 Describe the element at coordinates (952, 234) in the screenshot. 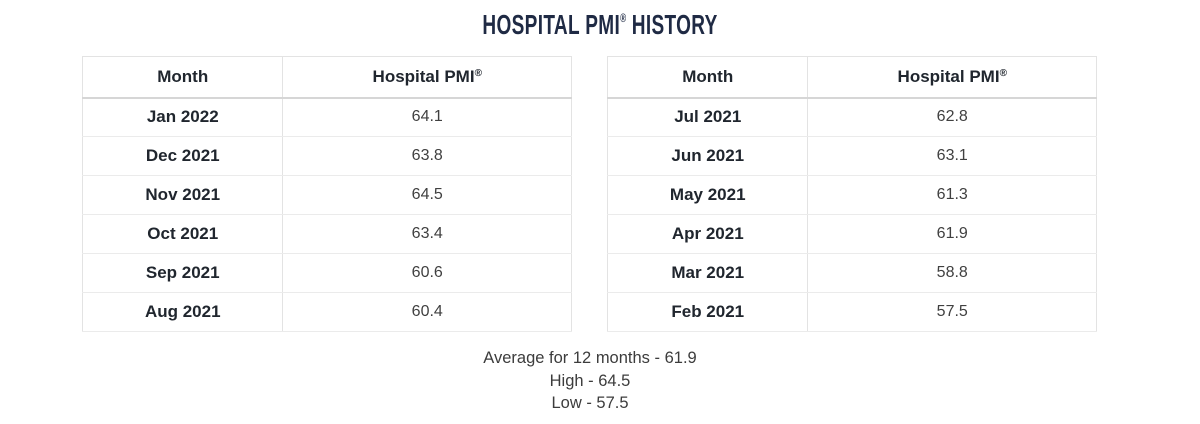

I see `pmi-value-cell: 61.9` at that location.